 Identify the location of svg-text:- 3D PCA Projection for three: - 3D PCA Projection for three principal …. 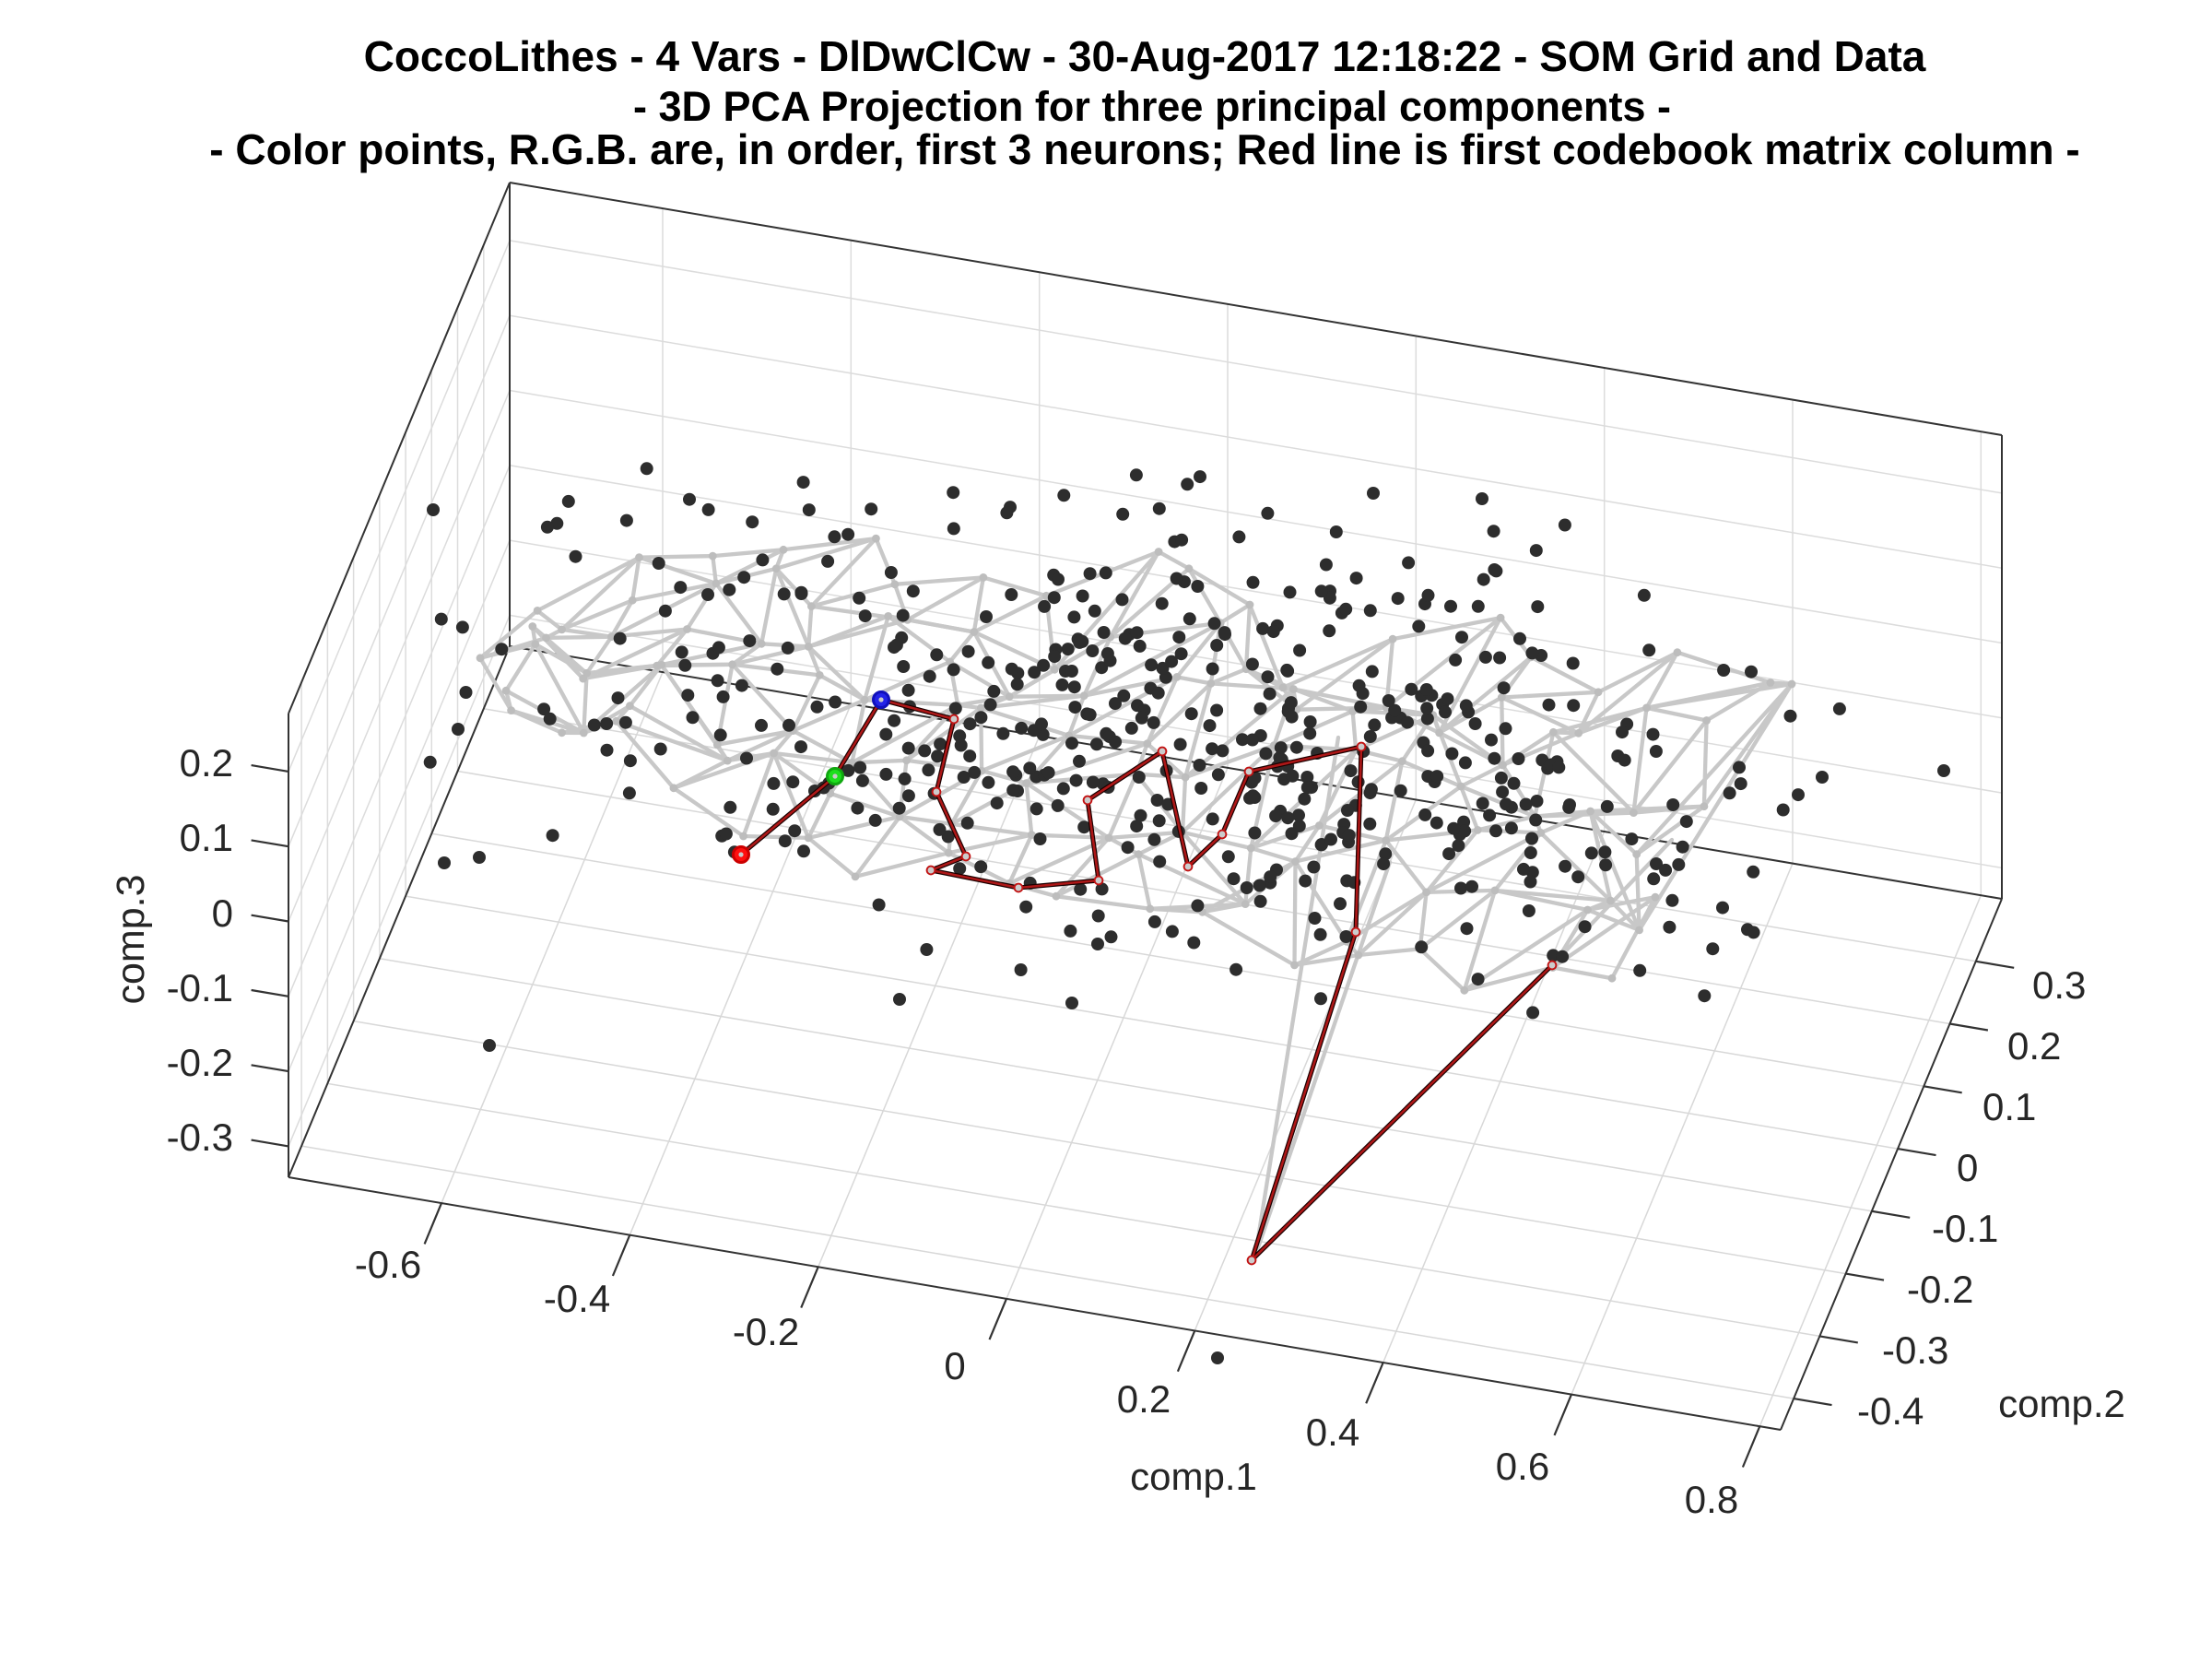
(1152, 106).